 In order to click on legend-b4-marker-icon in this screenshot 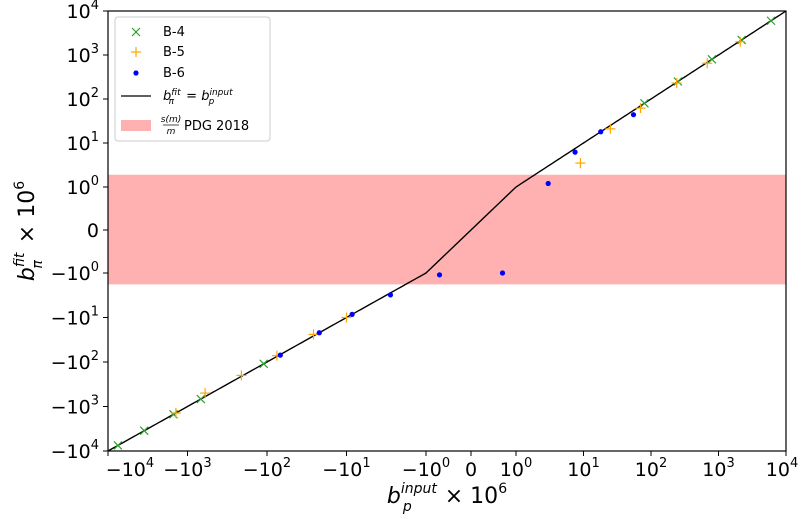, I will do `click(136, 32)`.